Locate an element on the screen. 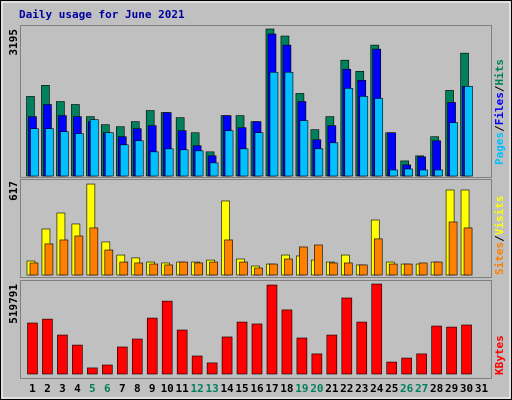  x-tick-label: 5 is located at coordinates (92, 388).